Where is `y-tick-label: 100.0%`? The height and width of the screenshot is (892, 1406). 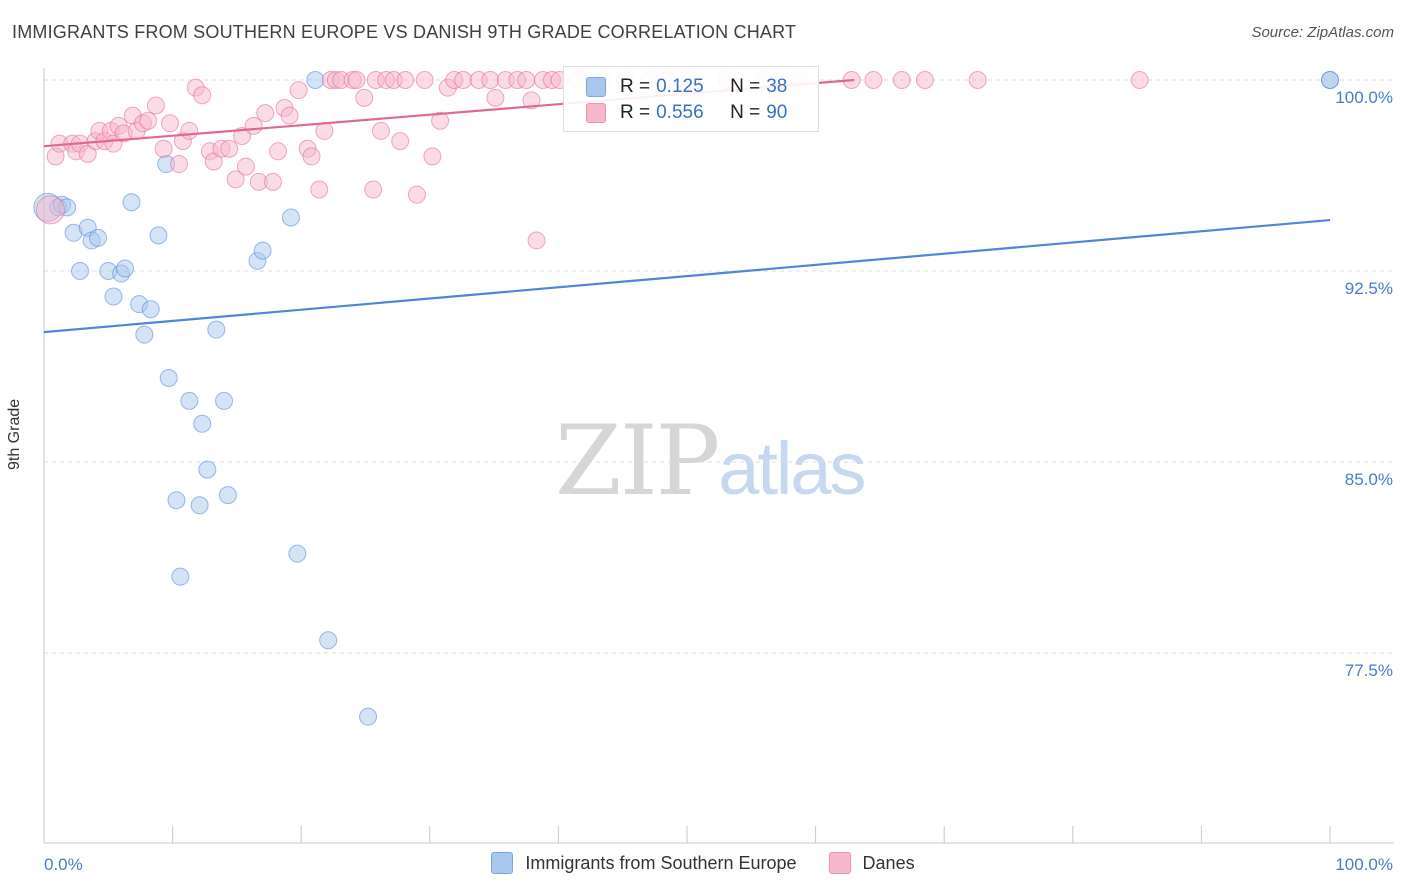 y-tick-label: 100.0% is located at coordinates (1364, 97).